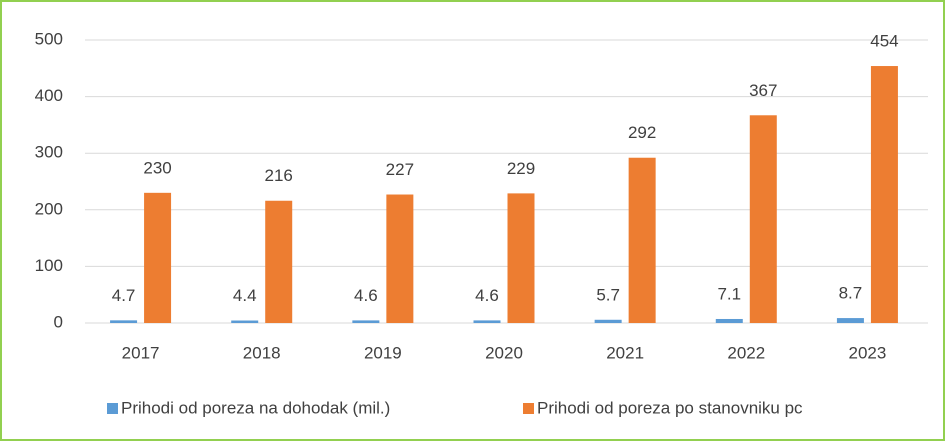 The image size is (945, 441). What do you see at coordinates (400, 169) in the screenshot?
I see `data-label: 227` at bounding box center [400, 169].